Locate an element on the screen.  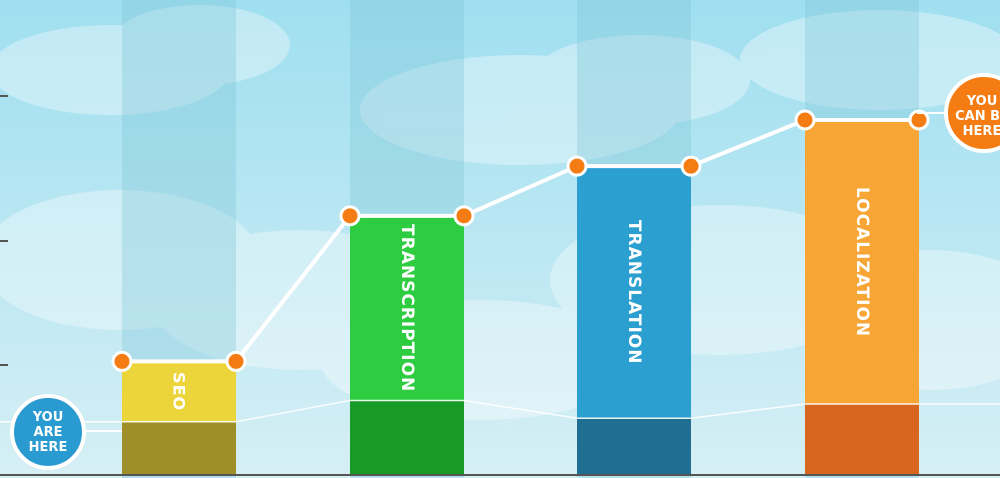
point-marker-localization-left is located at coordinates (805, 120).